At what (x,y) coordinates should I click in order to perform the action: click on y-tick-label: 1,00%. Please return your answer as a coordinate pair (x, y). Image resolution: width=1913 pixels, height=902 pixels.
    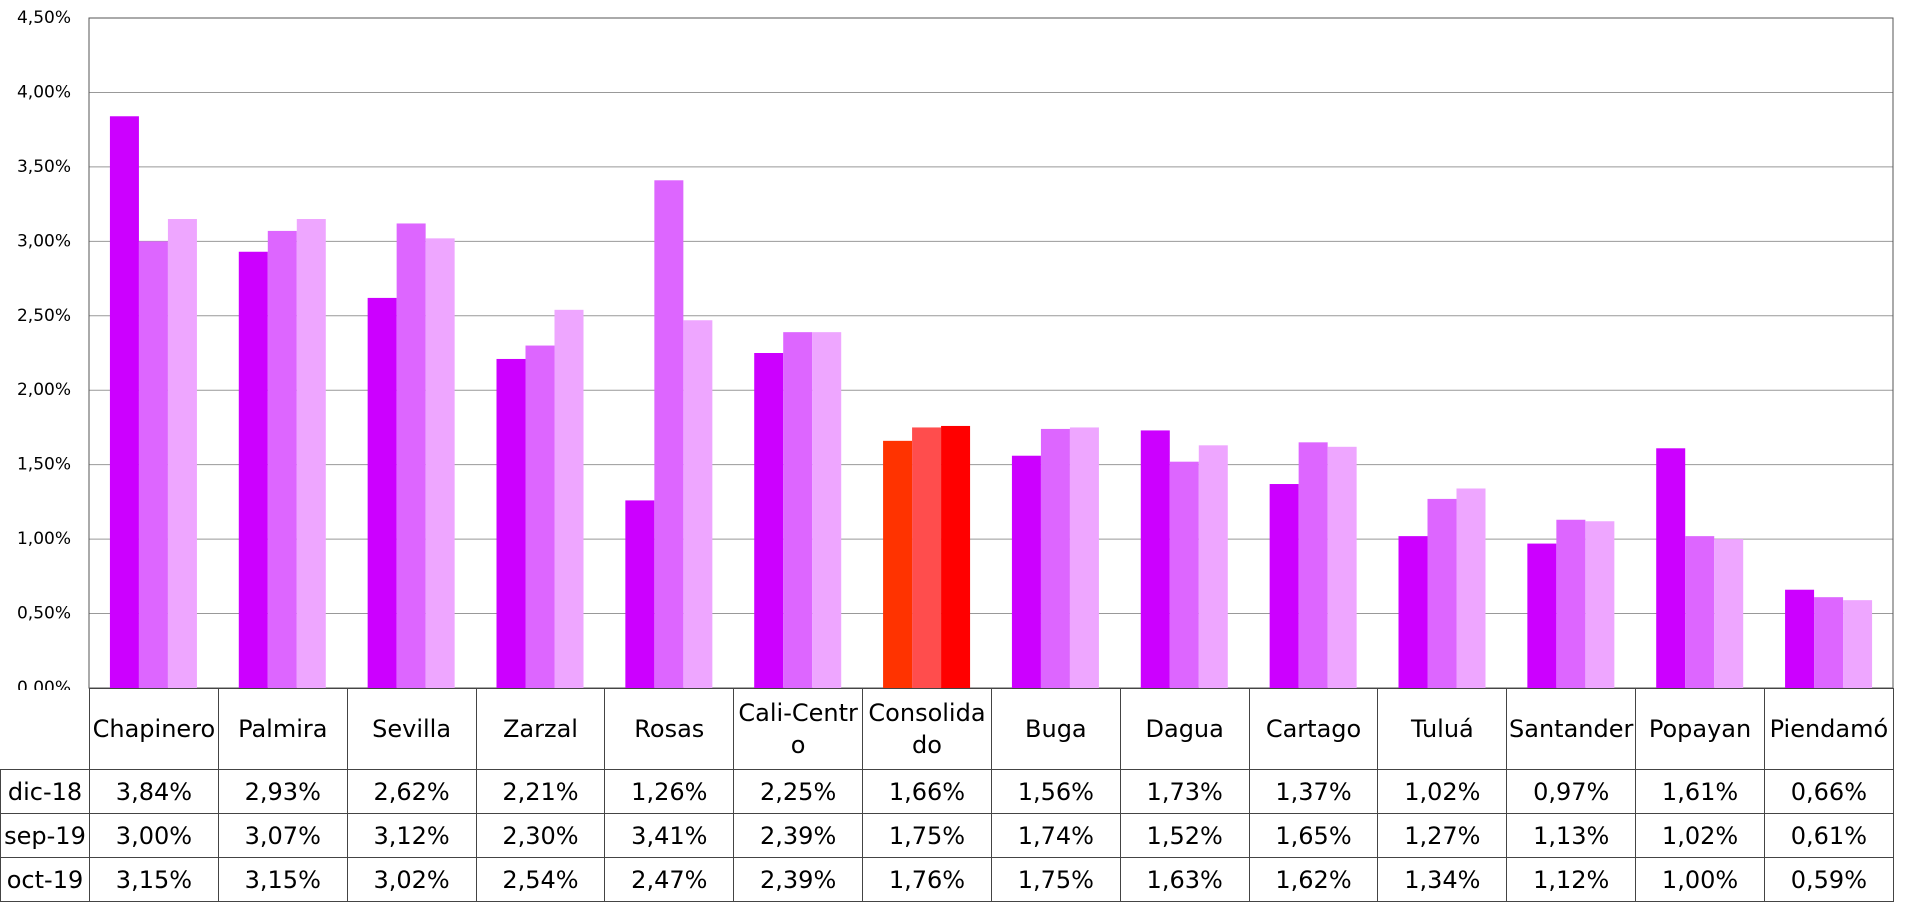
    Looking at the image, I should click on (44, 539).